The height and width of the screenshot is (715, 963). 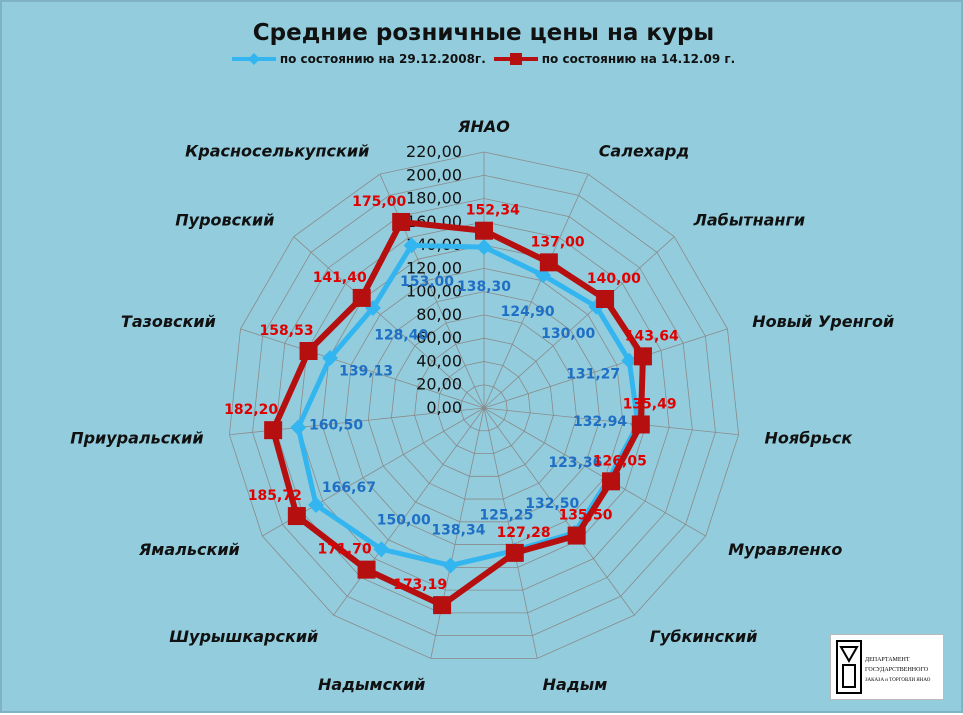 I want to click on category-label: Пуровский, so click(x=224, y=219).